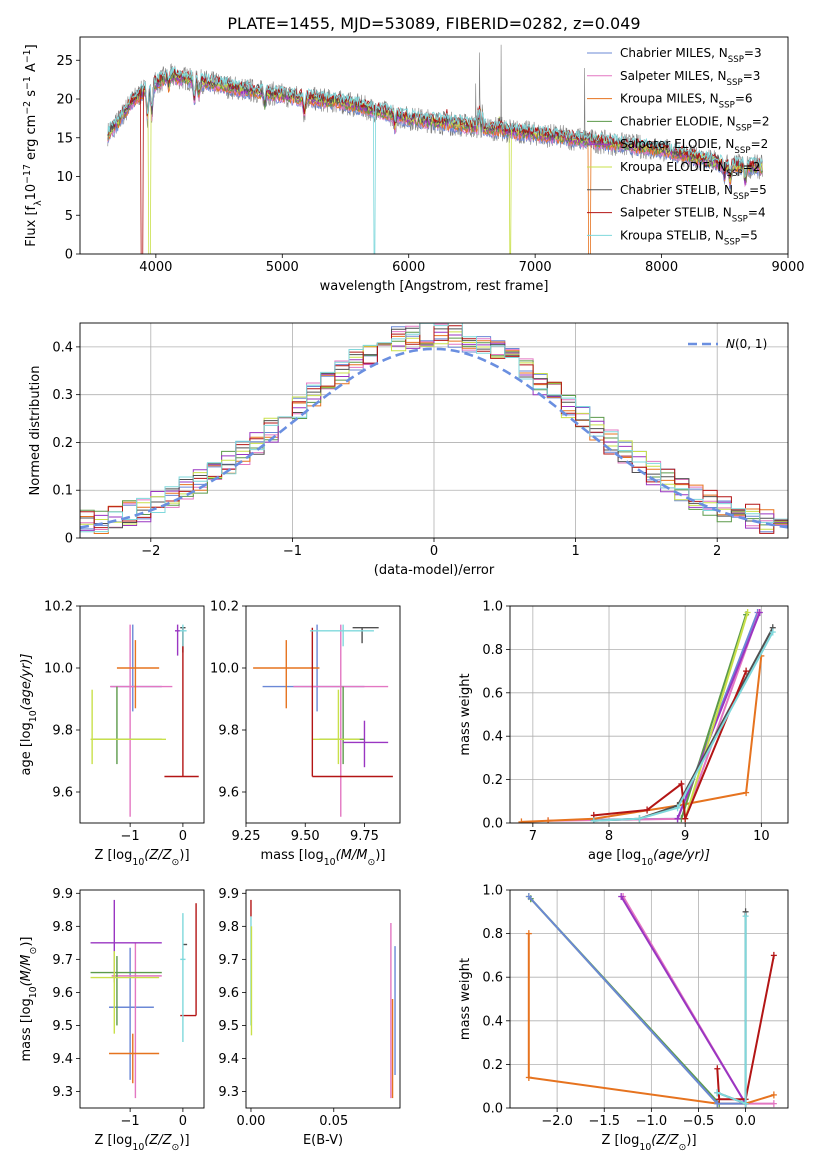 This screenshot has height=1170, width=819. Describe the element at coordinates (29, 999) in the screenshot. I see `y-axis-label: mass [log10(M/M⊙)]` at that location.